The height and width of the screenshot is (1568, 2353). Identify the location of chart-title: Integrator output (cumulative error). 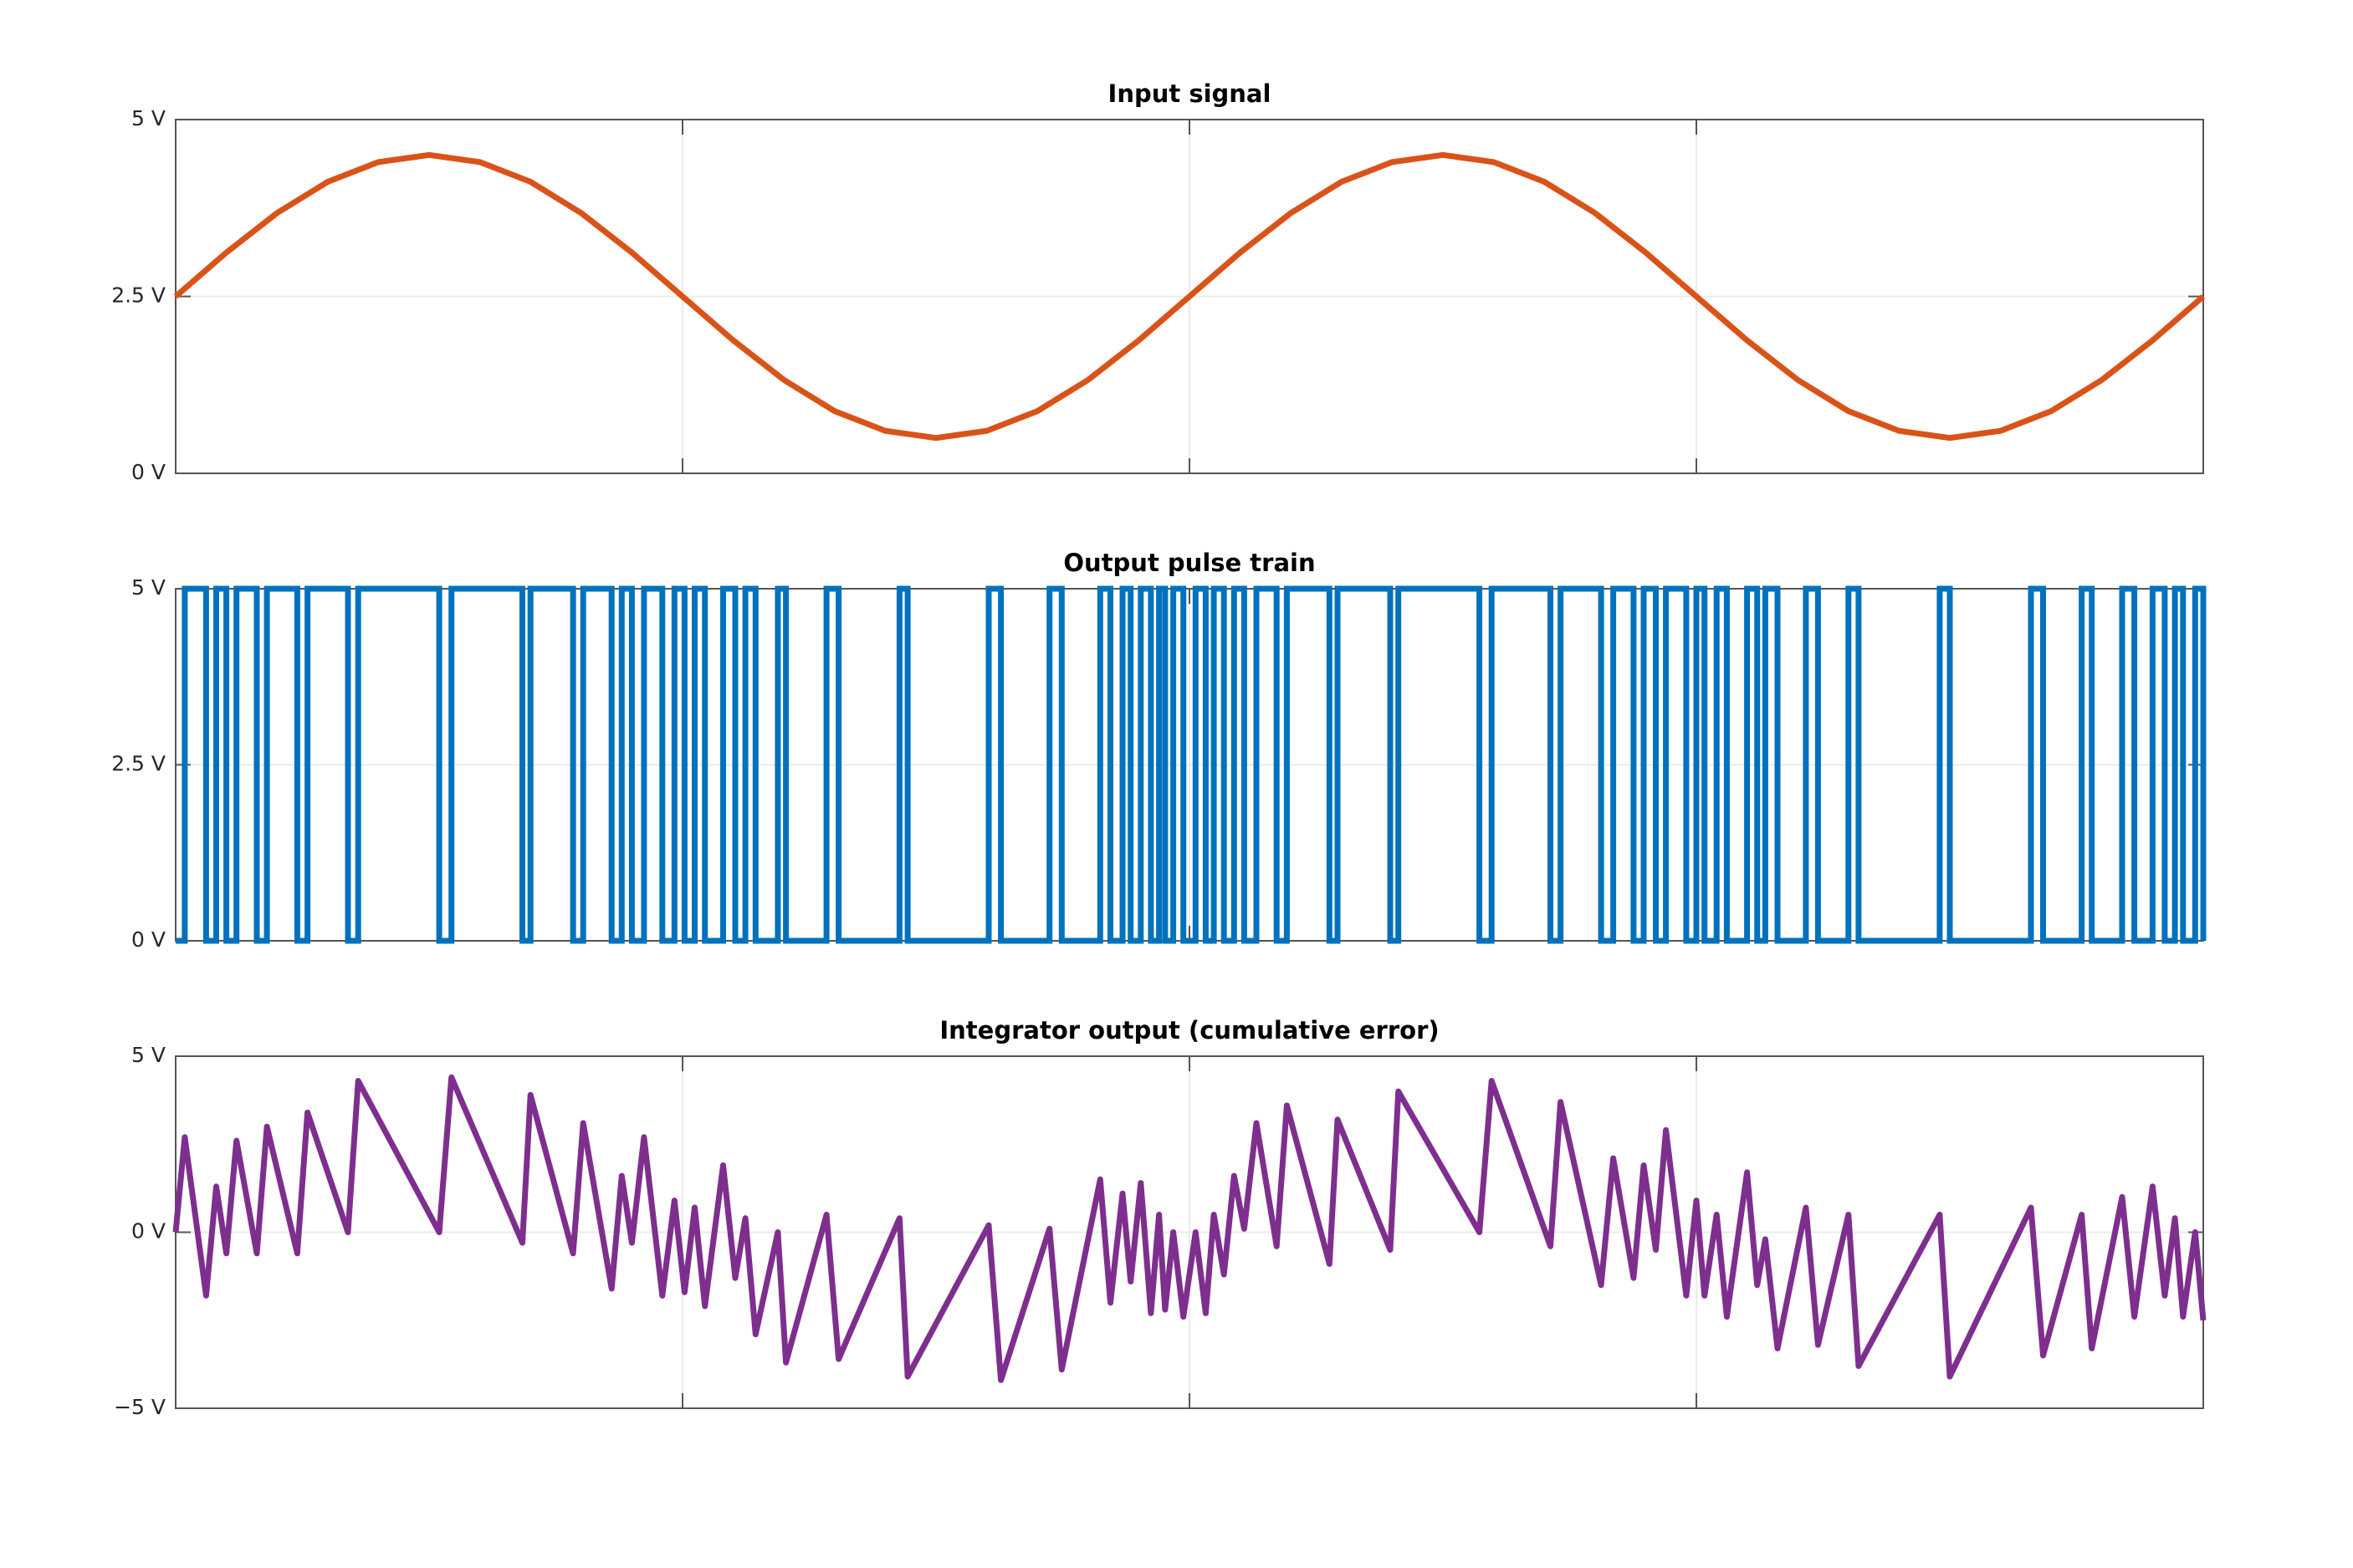
(1189, 1030).